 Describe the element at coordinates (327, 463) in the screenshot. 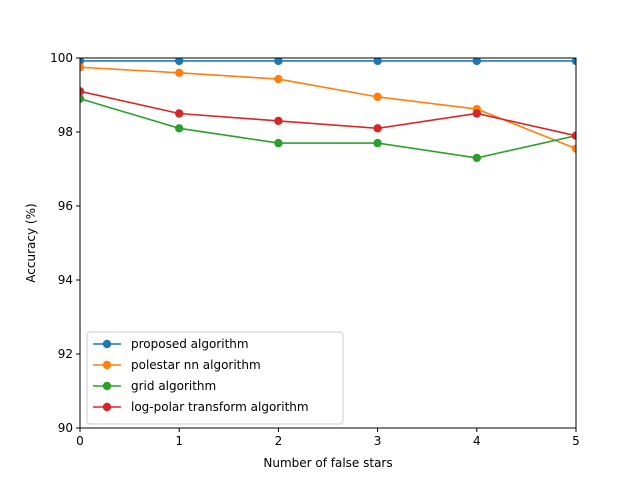

I see `x-axis-label: Number of false stars` at that location.